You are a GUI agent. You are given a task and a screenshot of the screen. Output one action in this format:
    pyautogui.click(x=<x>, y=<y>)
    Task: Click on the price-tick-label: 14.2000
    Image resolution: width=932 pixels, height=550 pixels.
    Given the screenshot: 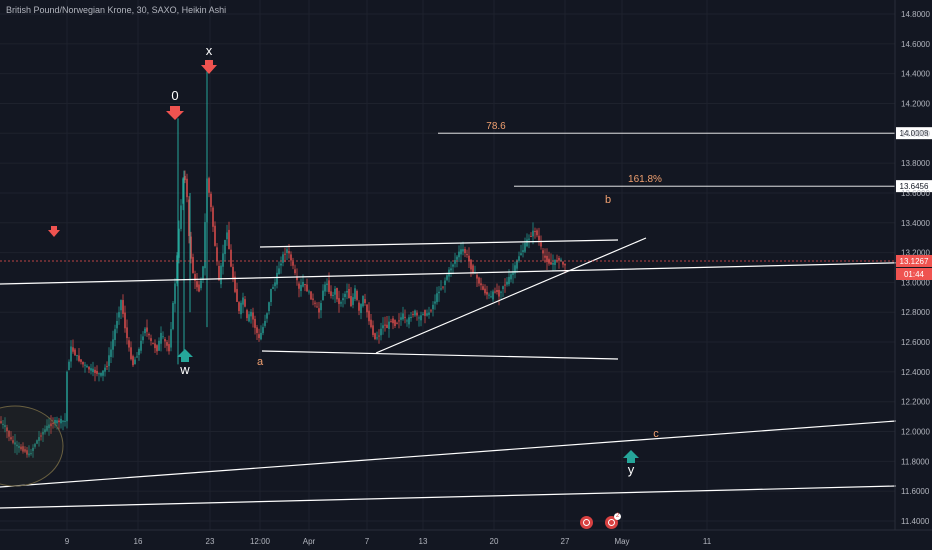 What is the action you would take?
    pyautogui.click(x=915, y=103)
    